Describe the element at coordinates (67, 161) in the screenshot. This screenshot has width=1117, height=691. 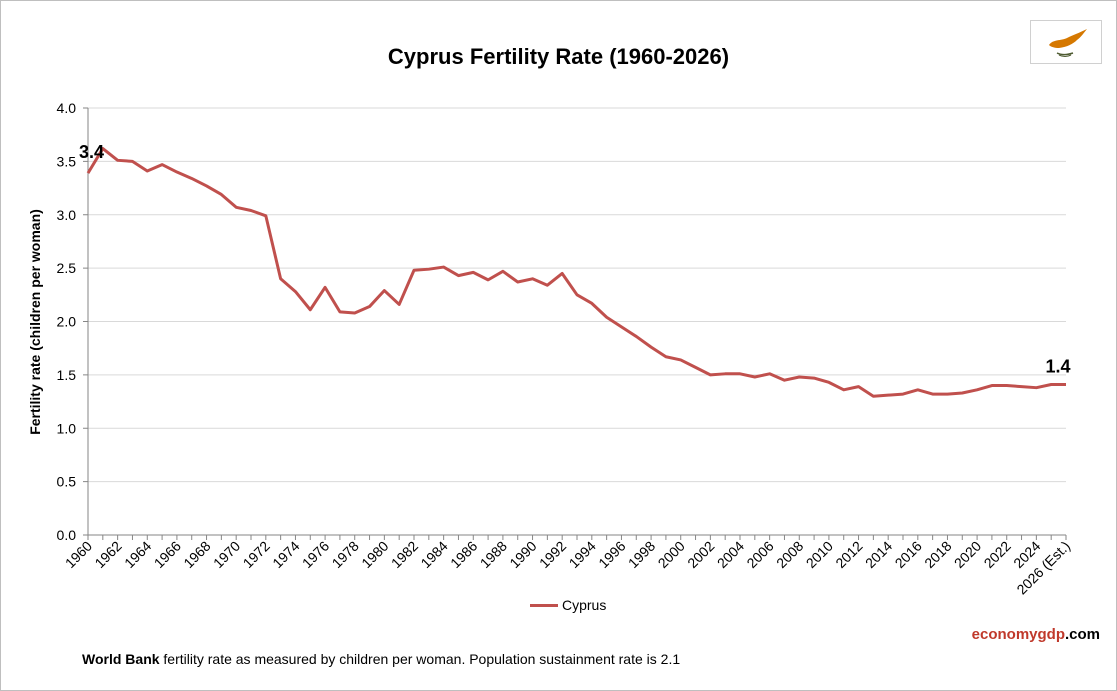
I see `y-tick-label: 3.5` at that location.